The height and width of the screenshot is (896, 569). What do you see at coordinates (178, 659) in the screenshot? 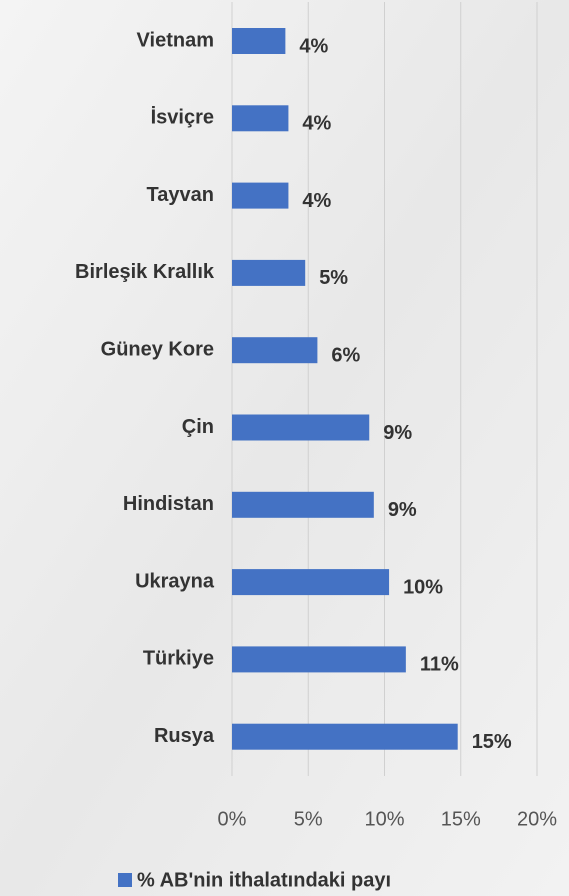
I see `category-label: Türkiye` at bounding box center [178, 659].